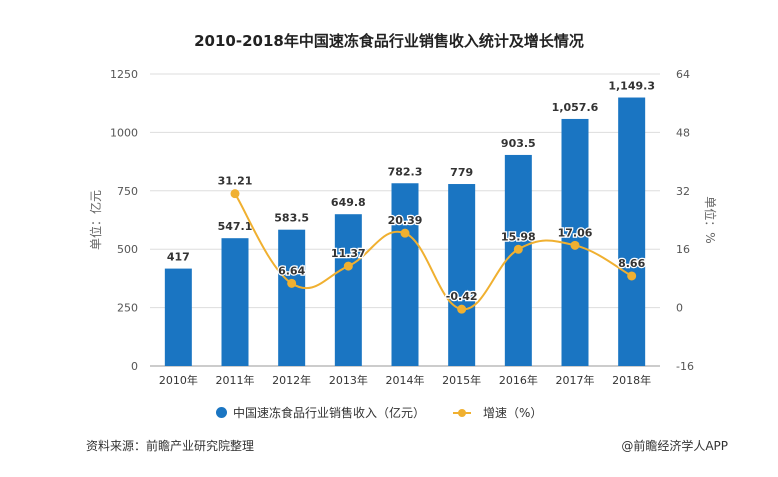 The image size is (778, 477). What do you see at coordinates (710, 219) in the screenshot?
I see `y-axis-label-right: 单位：%` at bounding box center [710, 219].